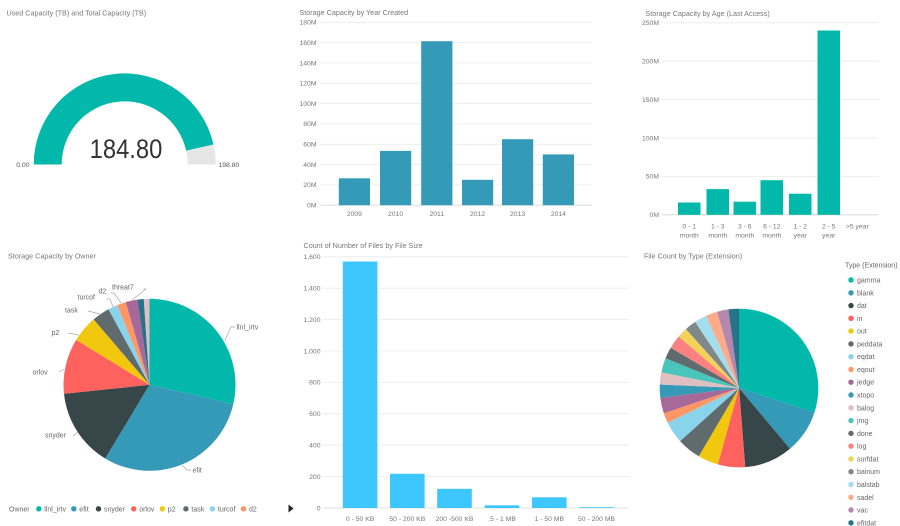  Describe the element at coordinates (866, 370) in the screenshot. I see `svg-text: eqout` at that location.